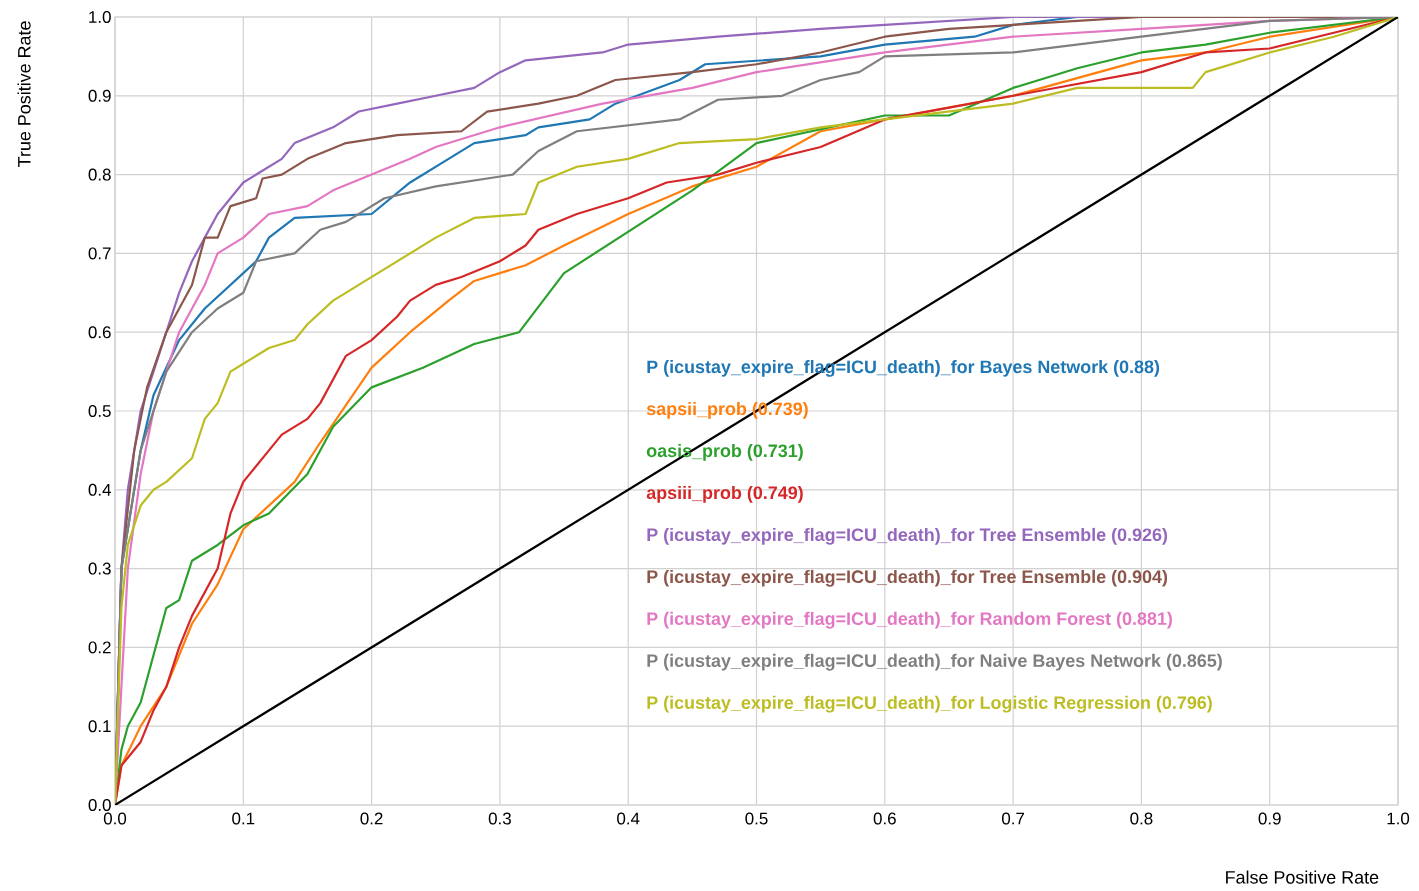 This screenshot has width=1419, height=891. What do you see at coordinates (99, 805) in the screenshot?
I see `y-tick-label: 0.0` at bounding box center [99, 805].